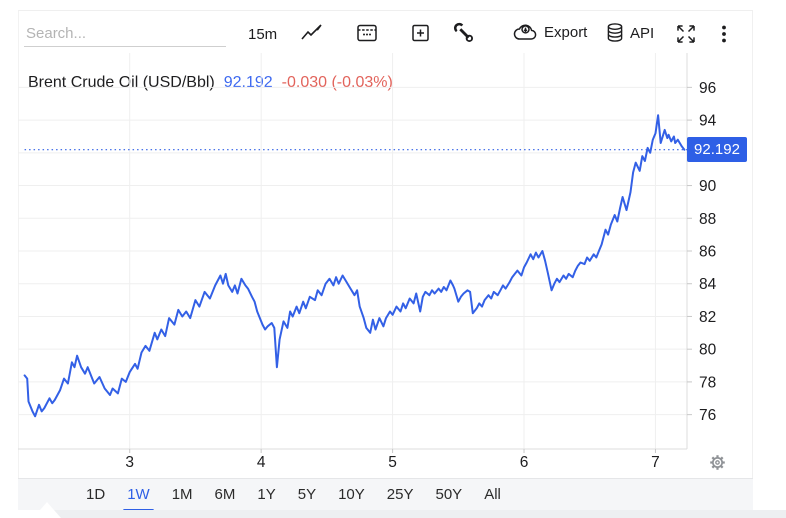 This screenshot has width=786, height=518. What do you see at coordinates (421, 33) in the screenshot?
I see `add-indicator-icon` at bounding box center [421, 33].